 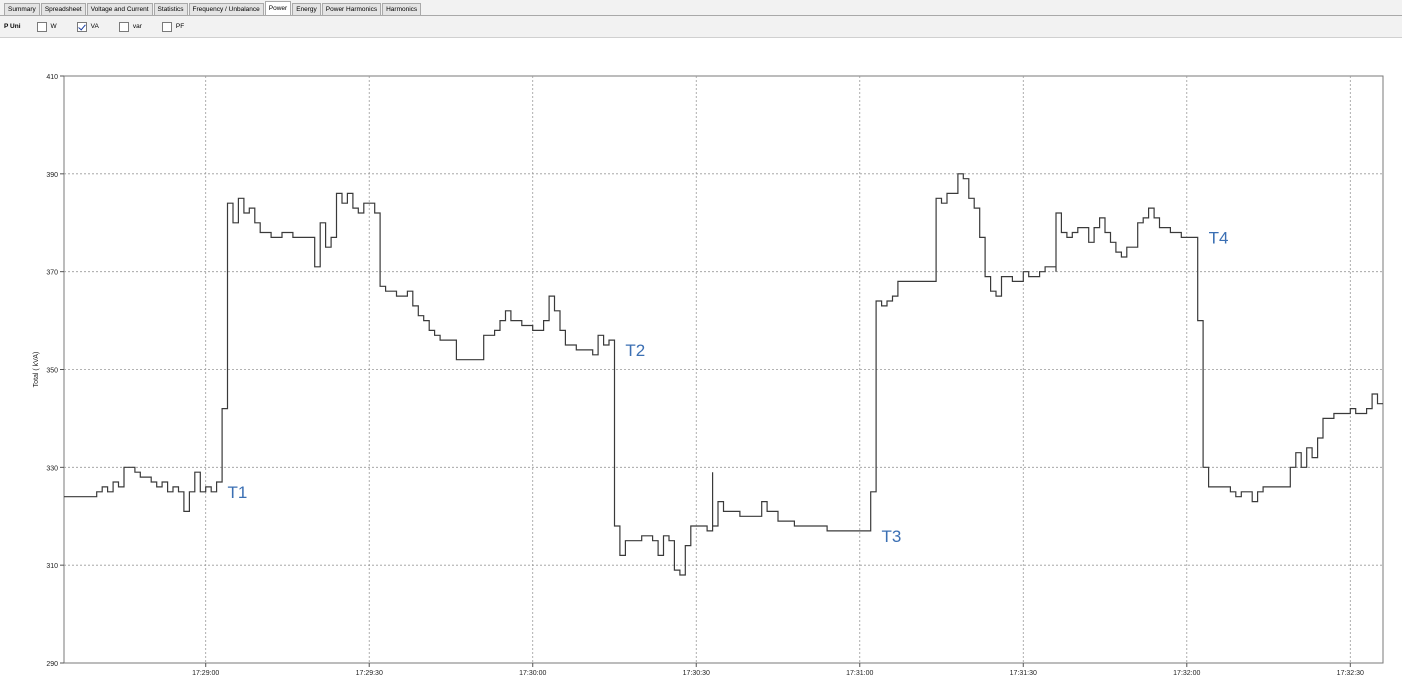 What do you see at coordinates (36, 370) in the screenshot?
I see `y-axis-label: Total ( kVA)` at bounding box center [36, 370].